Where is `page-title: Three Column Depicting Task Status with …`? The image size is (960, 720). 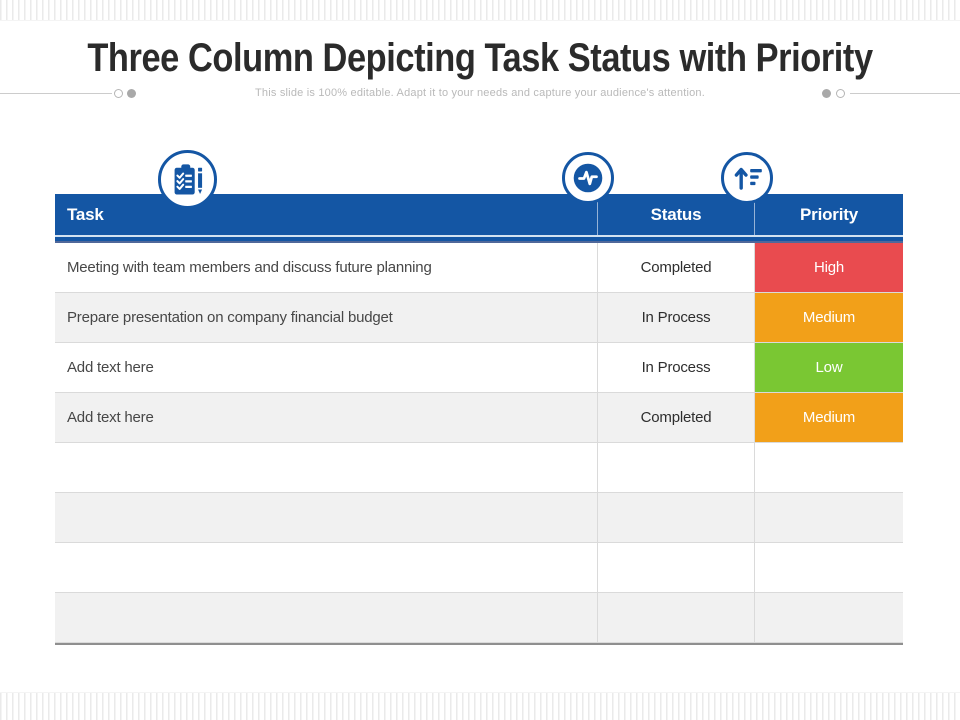 page-title: Three Column Depicting Task Status with … is located at coordinates (480, 58).